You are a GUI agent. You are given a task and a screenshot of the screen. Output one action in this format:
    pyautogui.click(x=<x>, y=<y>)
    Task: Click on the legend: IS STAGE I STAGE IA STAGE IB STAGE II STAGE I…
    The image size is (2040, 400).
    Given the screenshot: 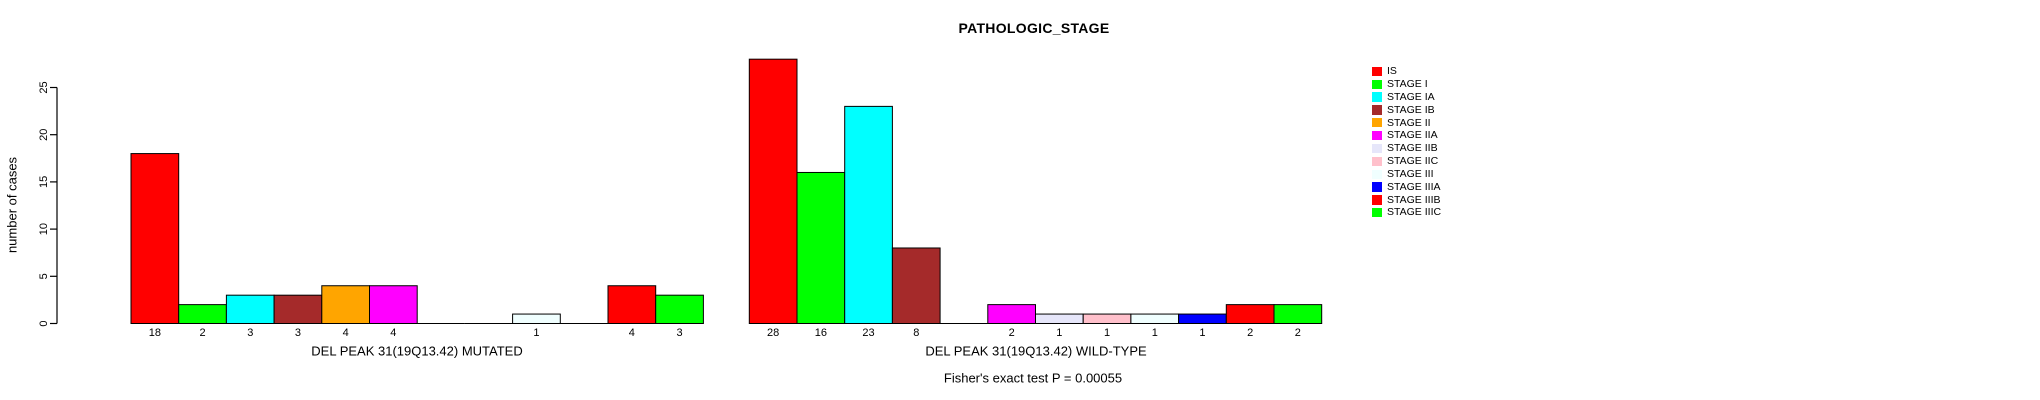 What is the action you would take?
    pyautogui.click(x=1406, y=142)
    